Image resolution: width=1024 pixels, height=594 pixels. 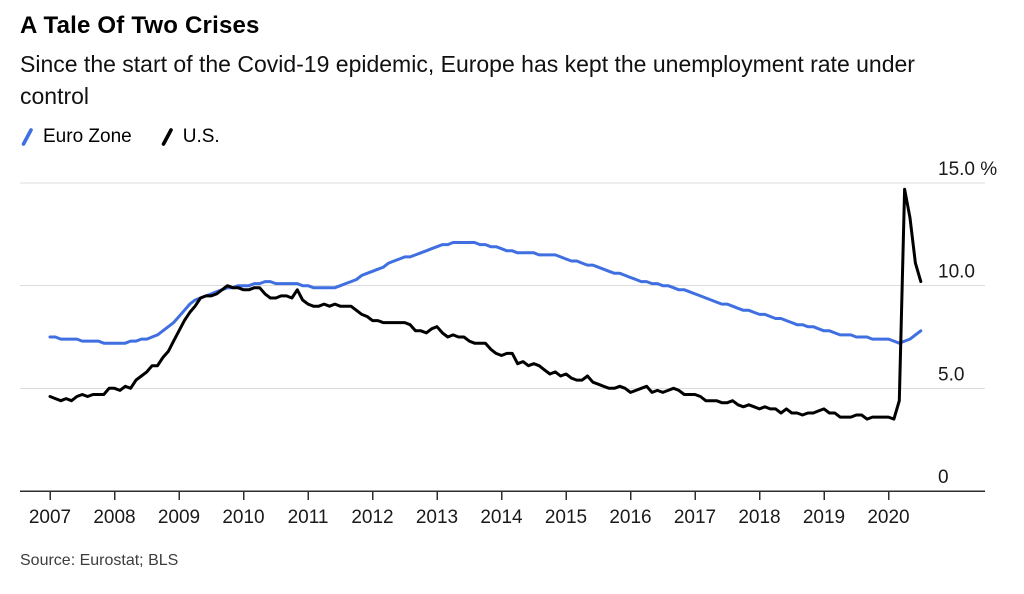 I want to click on x-axis-label: 2009, so click(x=179, y=517).